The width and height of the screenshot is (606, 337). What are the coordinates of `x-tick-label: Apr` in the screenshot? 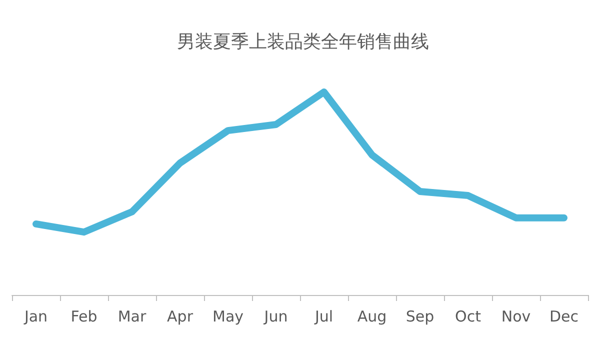 It's located at (180, 317).